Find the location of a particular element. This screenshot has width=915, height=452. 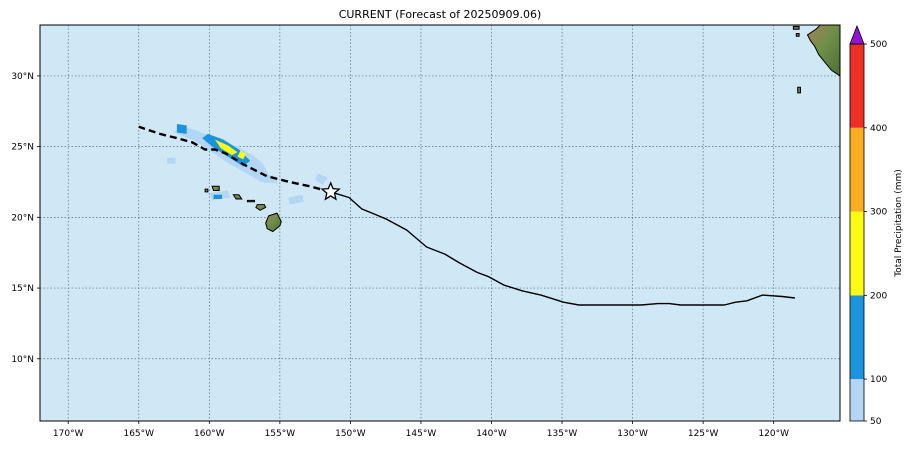

map-title: CURRENT (Forecast of 20250909.06) is located at coordinates (440, 14).